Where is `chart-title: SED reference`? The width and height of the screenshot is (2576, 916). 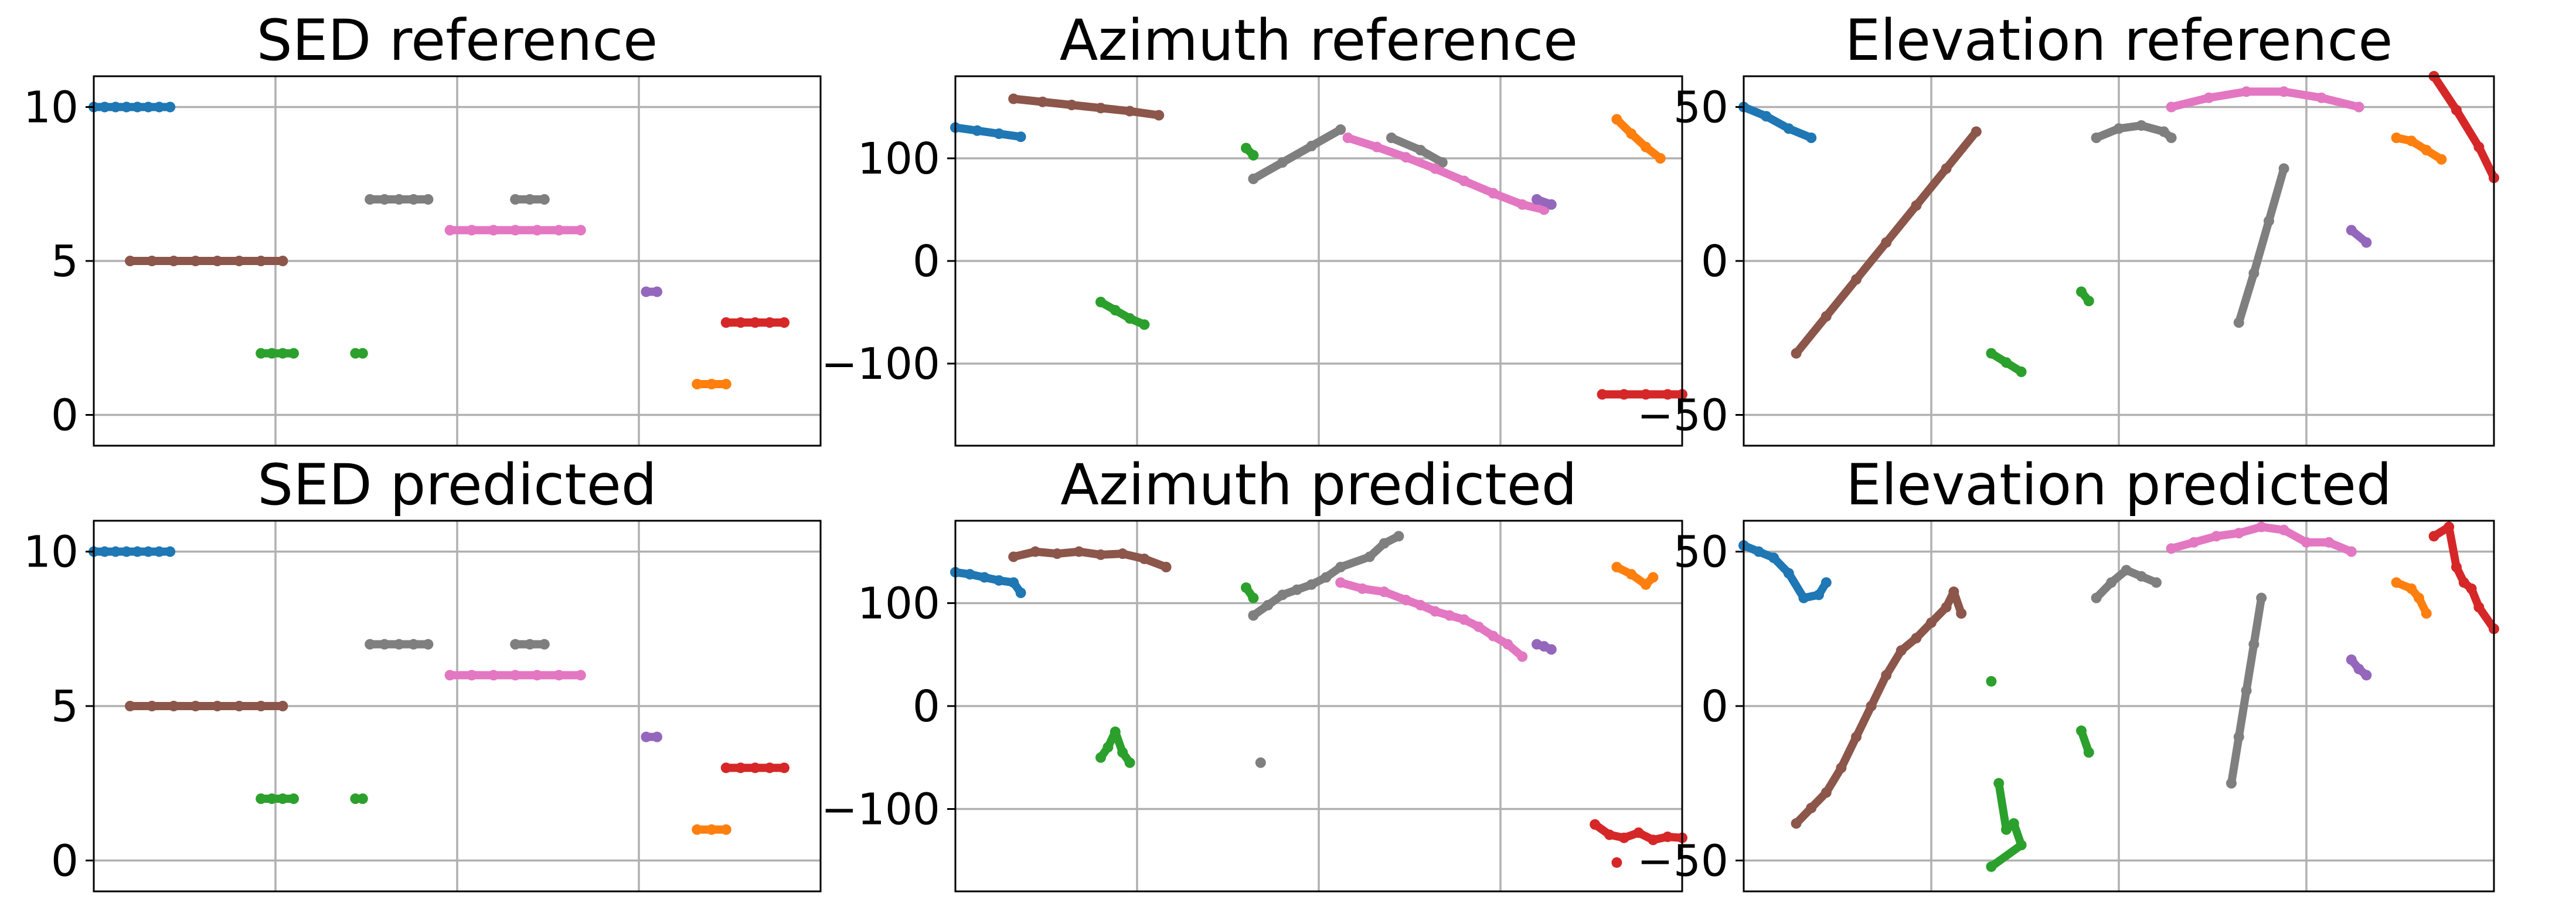
chart-title: SED reference is located at coordinates (457, 40).